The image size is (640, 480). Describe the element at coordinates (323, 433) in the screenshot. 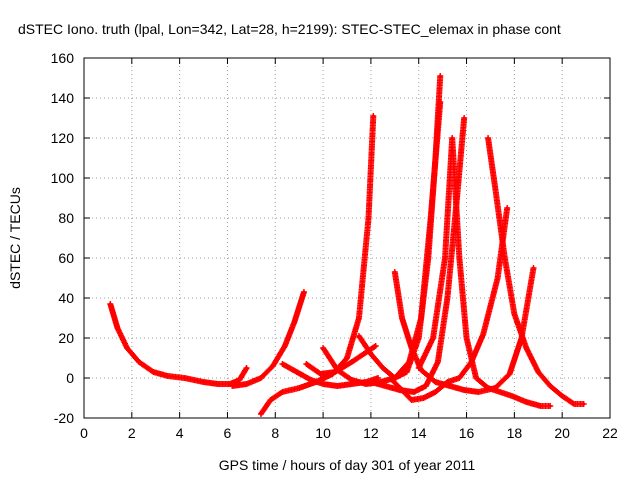

I see `x-tick-label: 10` at that location.